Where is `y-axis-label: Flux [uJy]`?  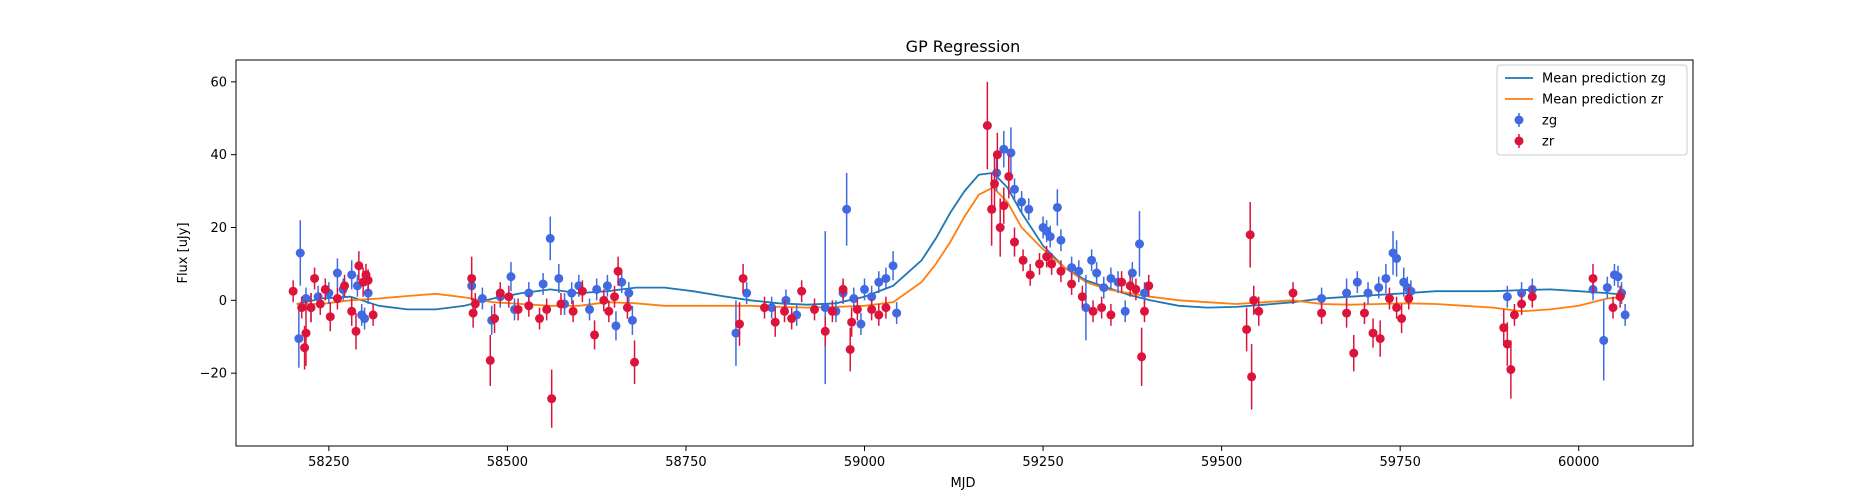 y-axis-label: Flux [uJy] is located at coordinates (183, 252).